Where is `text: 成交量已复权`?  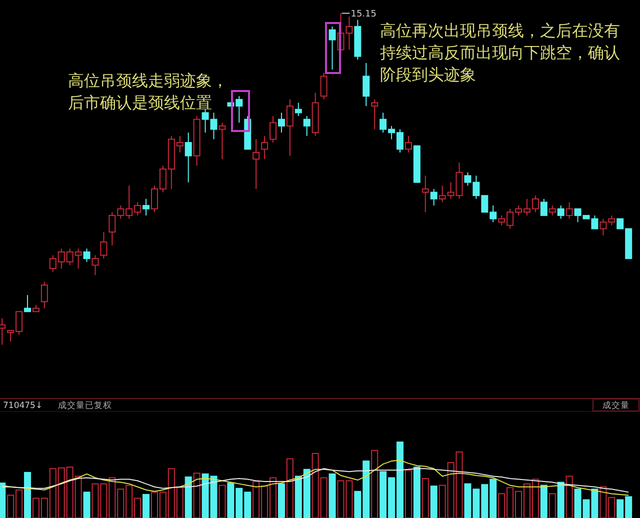
text: 成交量已复权 is located at coordinates (85, 405).